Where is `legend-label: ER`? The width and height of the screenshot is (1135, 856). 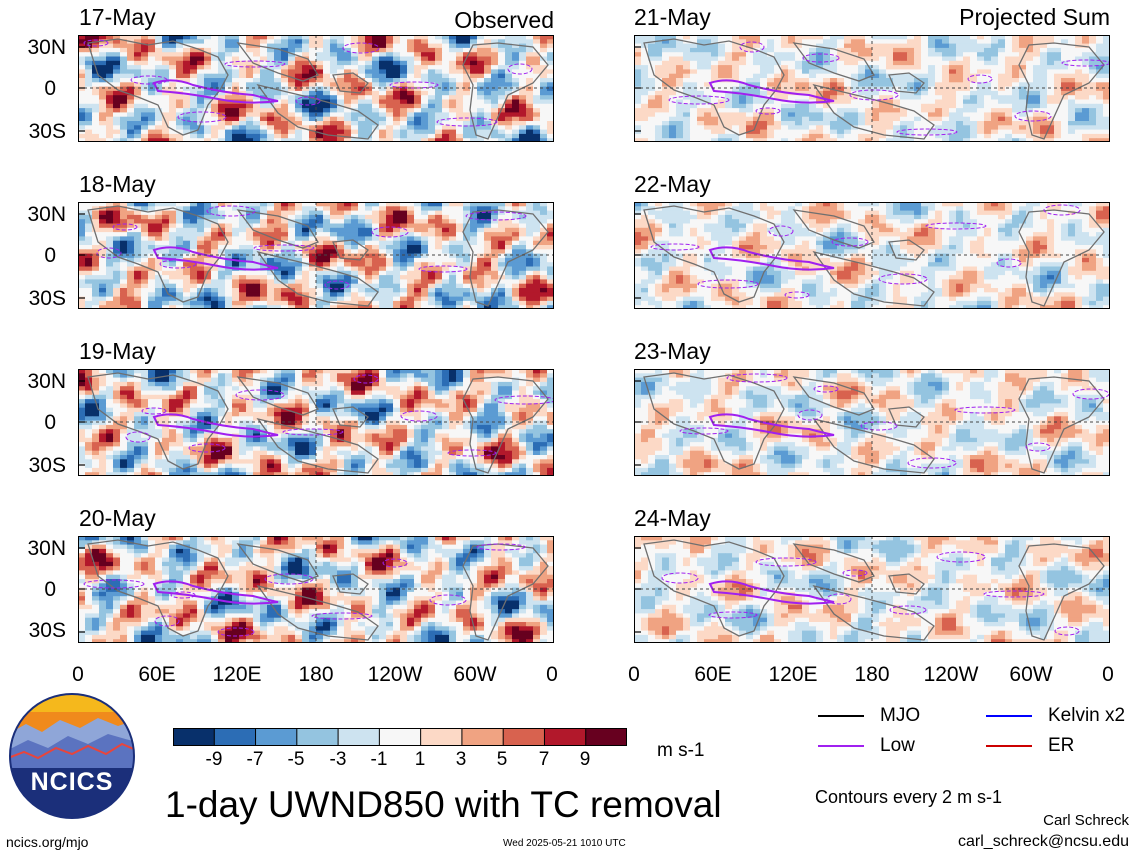
legend-label: ER is located at coordinates (1061, 745).